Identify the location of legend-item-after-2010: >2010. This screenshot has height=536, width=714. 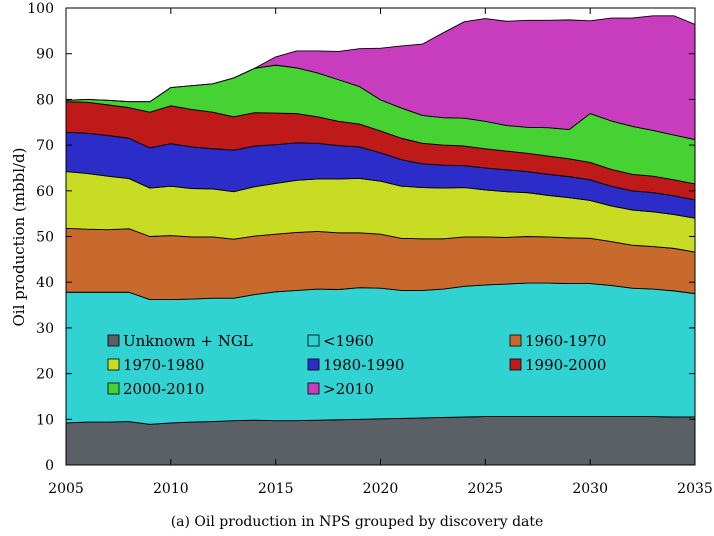
(340, 389).